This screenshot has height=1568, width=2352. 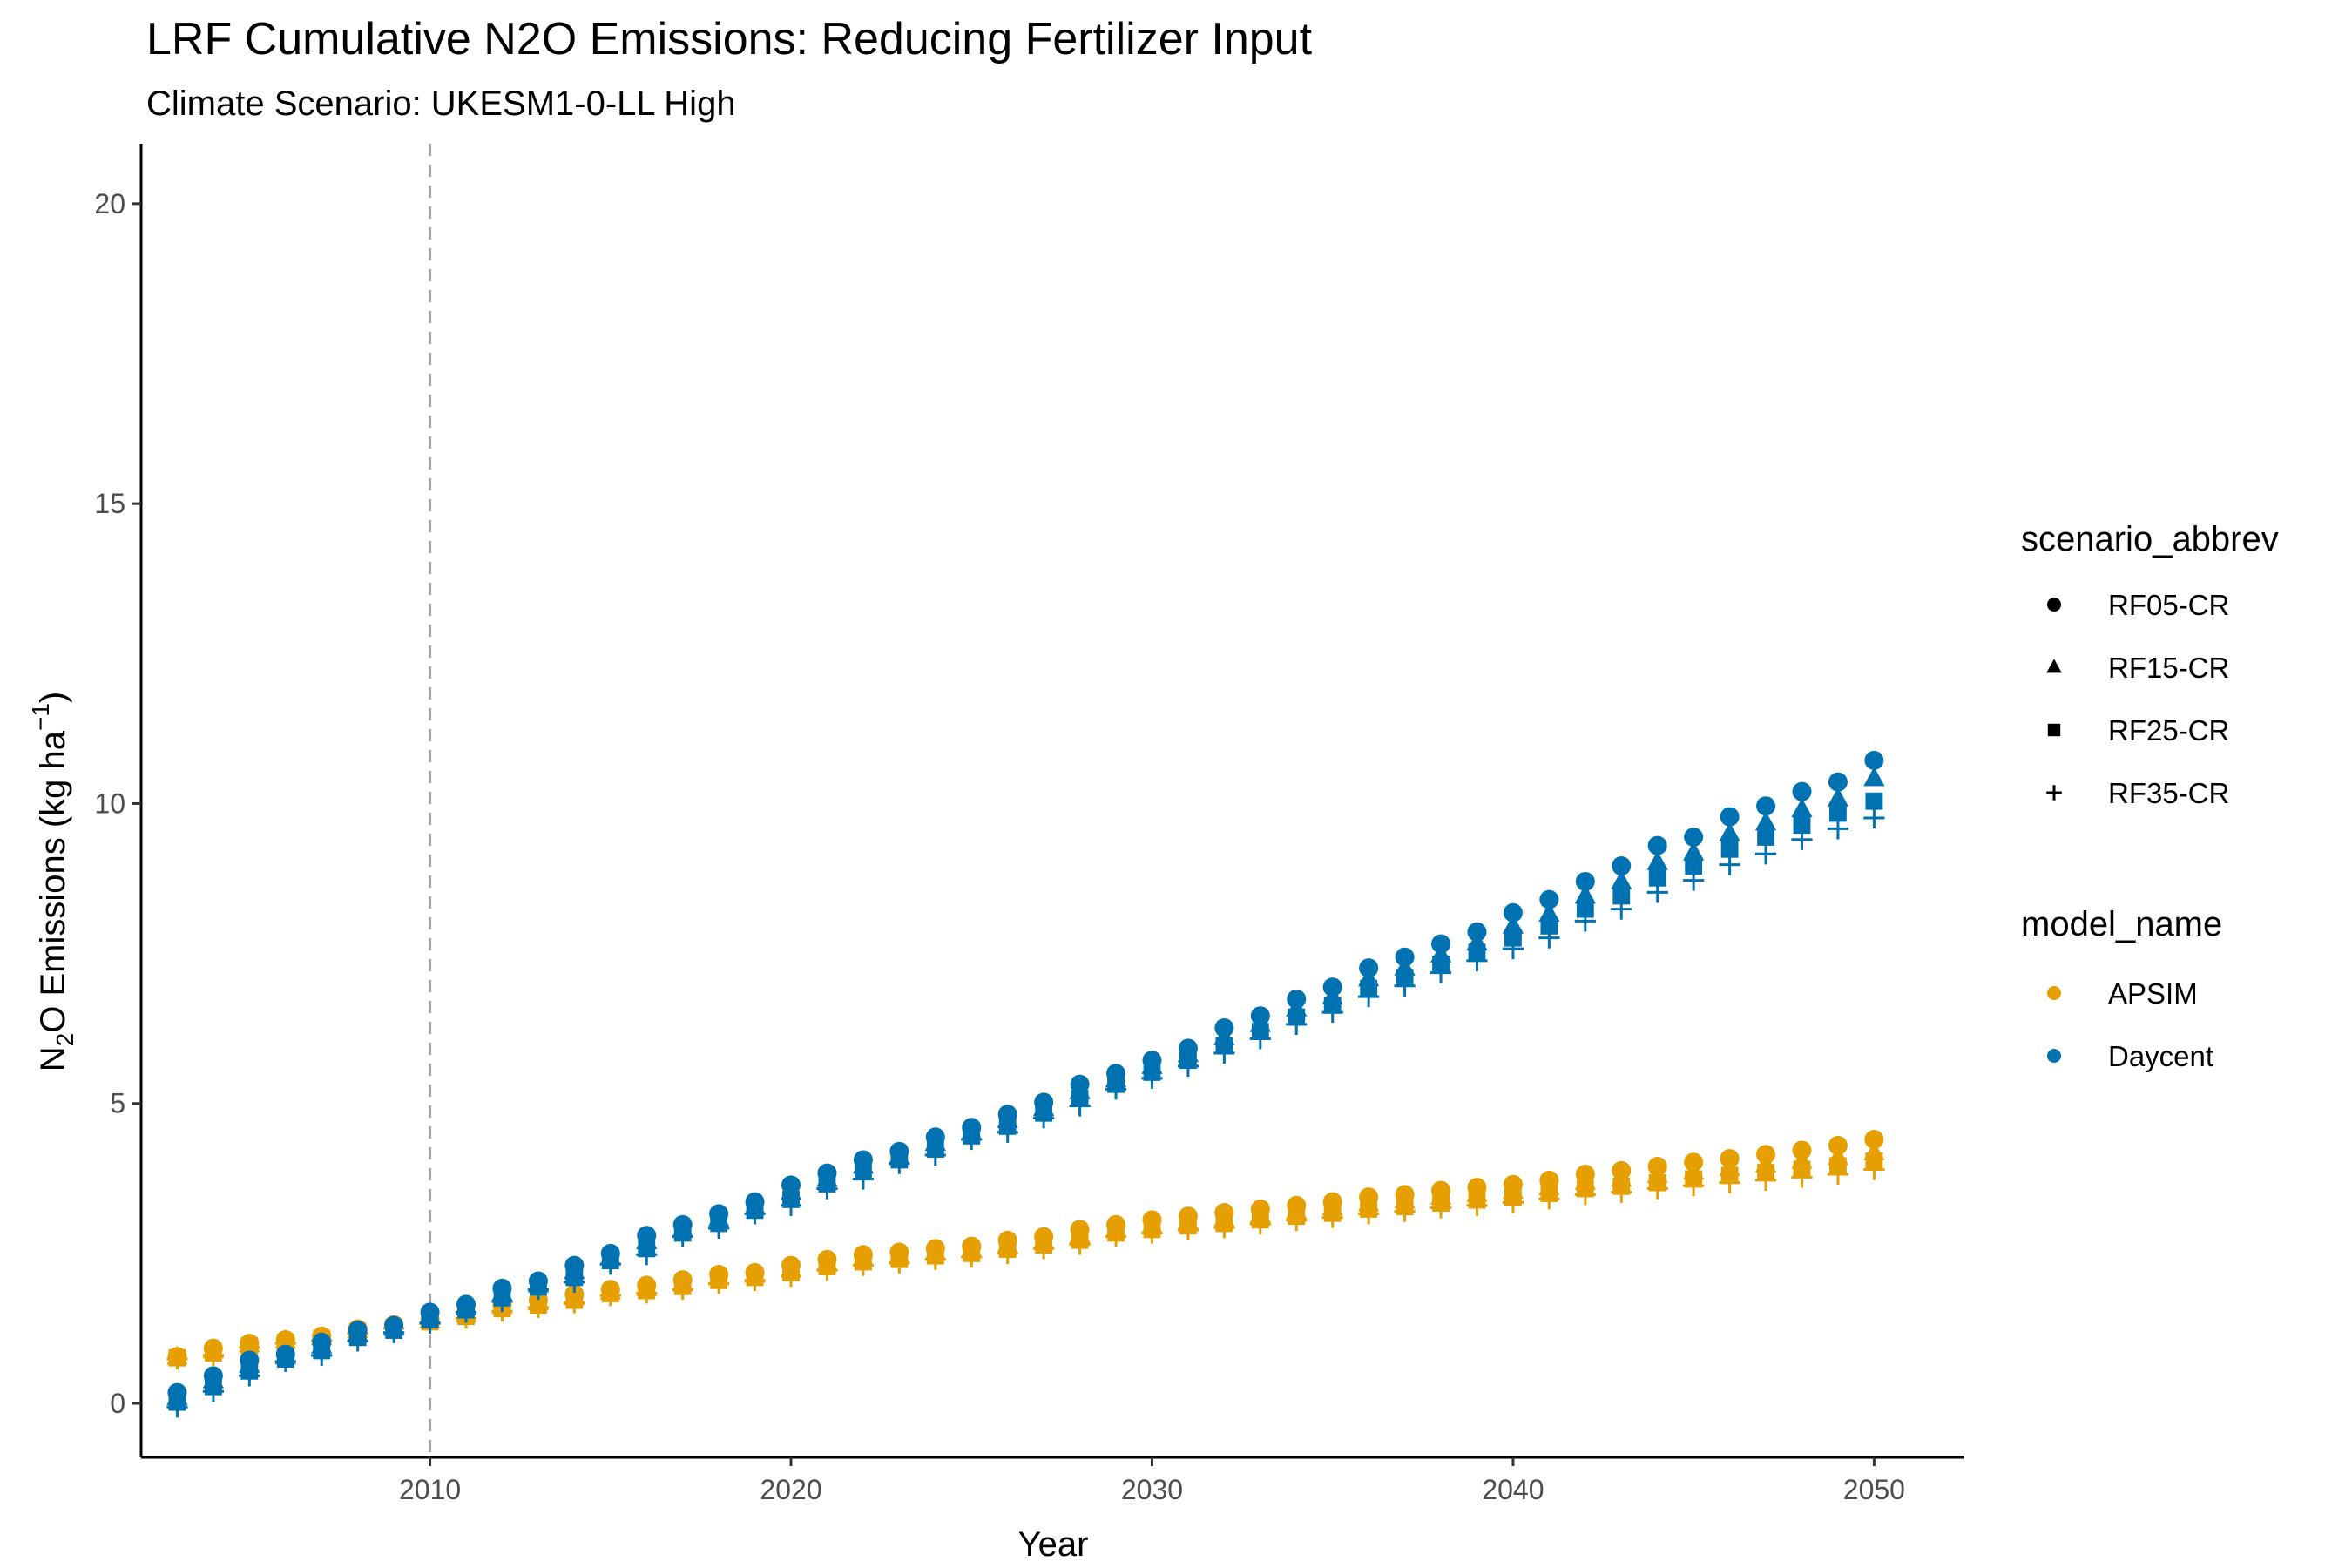 What do you see at coordinates (1874, 1489) in the screenshot?
I see `x-tick-label: 2050` at bounding box center [1874, 1489].